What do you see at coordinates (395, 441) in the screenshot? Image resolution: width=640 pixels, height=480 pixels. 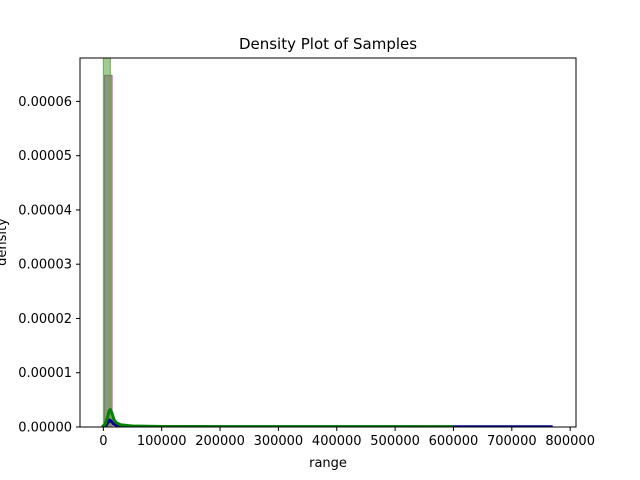 I see `x-tick-label: 500000` at bounding box center [395, 441].